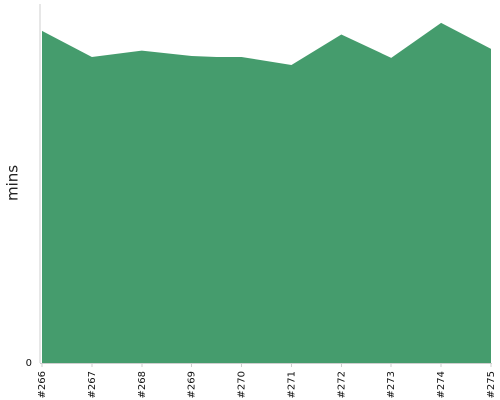 The width and height of the screenshot is (500, 400). Describe the element at coordinates (13, 183) in the screenshot. I see `y-axis-title: mins` at that location.